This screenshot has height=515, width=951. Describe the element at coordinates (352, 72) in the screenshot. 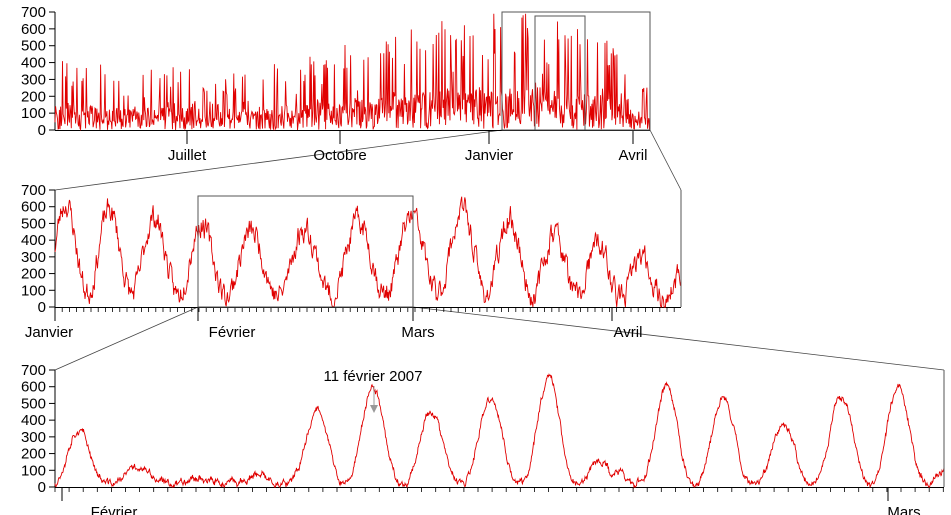

I see `series-line-overview` at that location.